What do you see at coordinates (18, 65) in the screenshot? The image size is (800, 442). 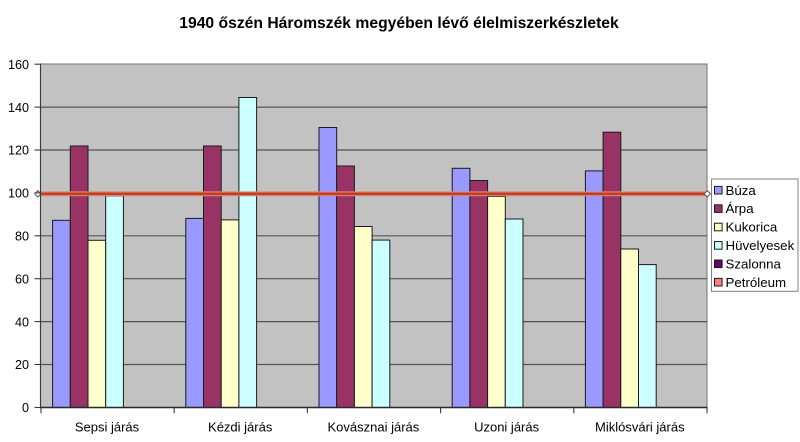 I see `svg-text: 160` at bounding box center [18, 65].